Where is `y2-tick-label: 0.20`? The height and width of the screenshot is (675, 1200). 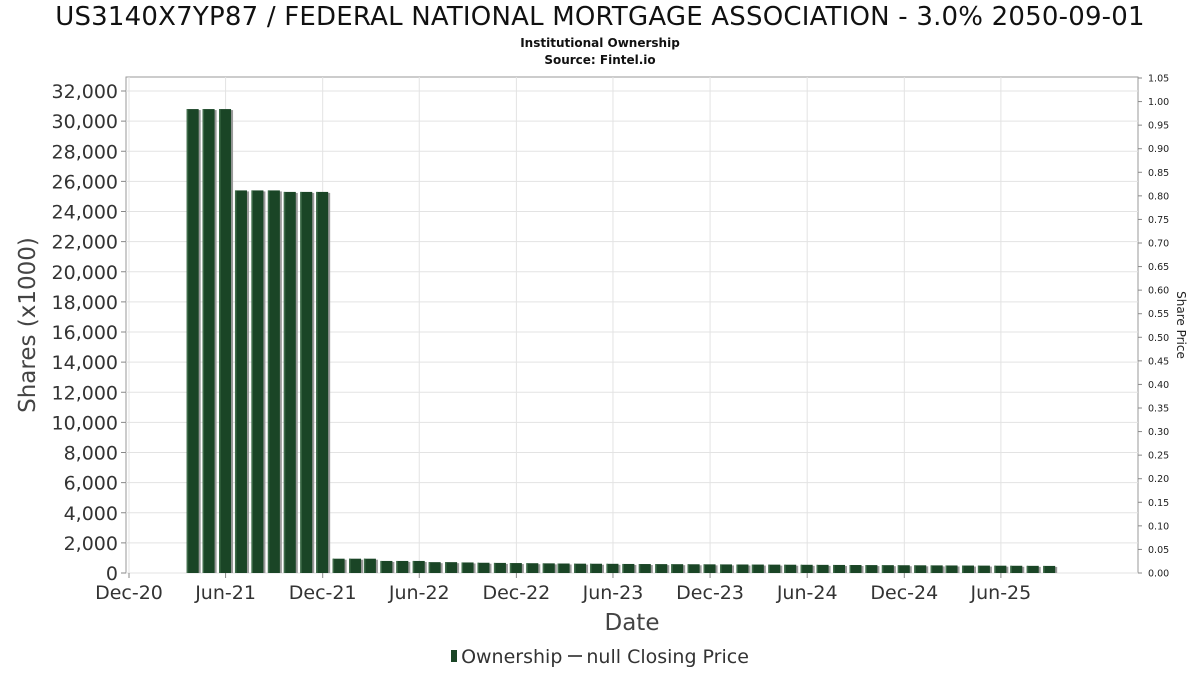
y2-tick-label: 0.20 is located at coordinates (1158, 479).